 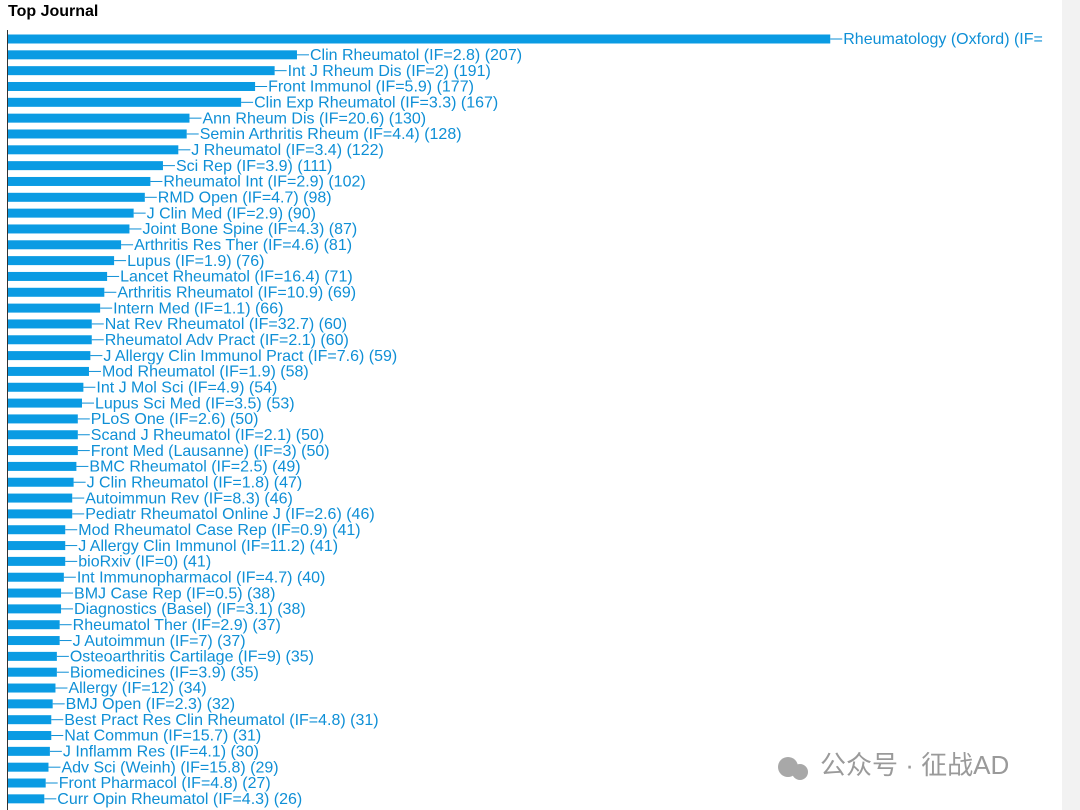 I want to click on bar-label: J Clin Rheumatol (IF=1.8) (47), so click(x=195, y=482).